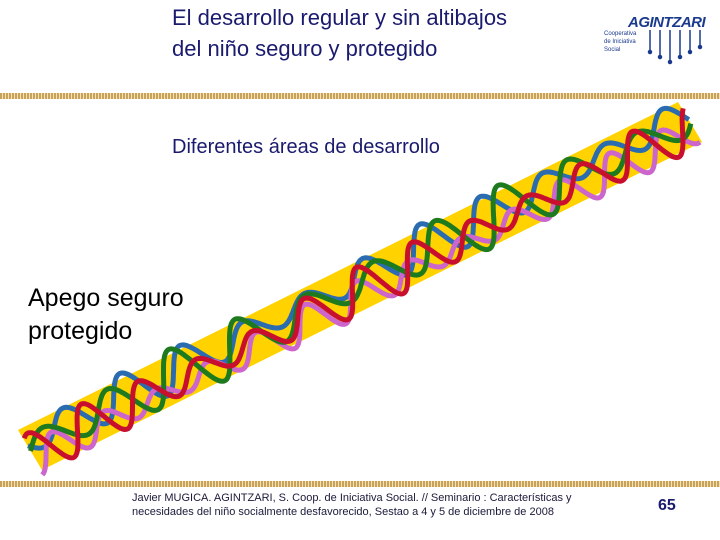 This screenshot has height=540, width=720. Describe the element at coordinates (667, 505) in the screenshot. I see `page-number: 65` at that location.